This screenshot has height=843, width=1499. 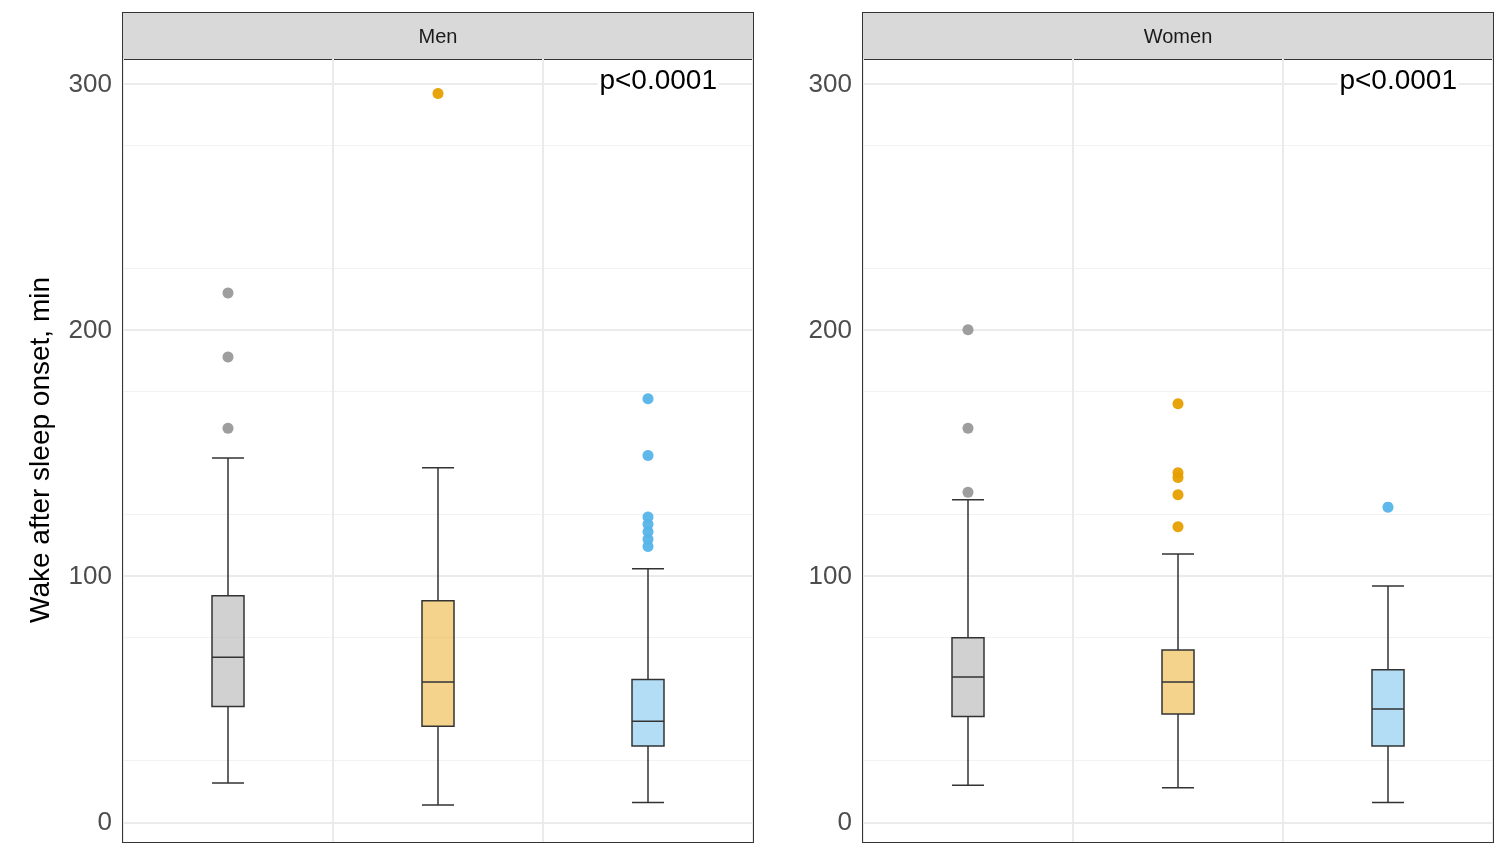 I want to click on chart-title: Men, so click(x=438, y=36).